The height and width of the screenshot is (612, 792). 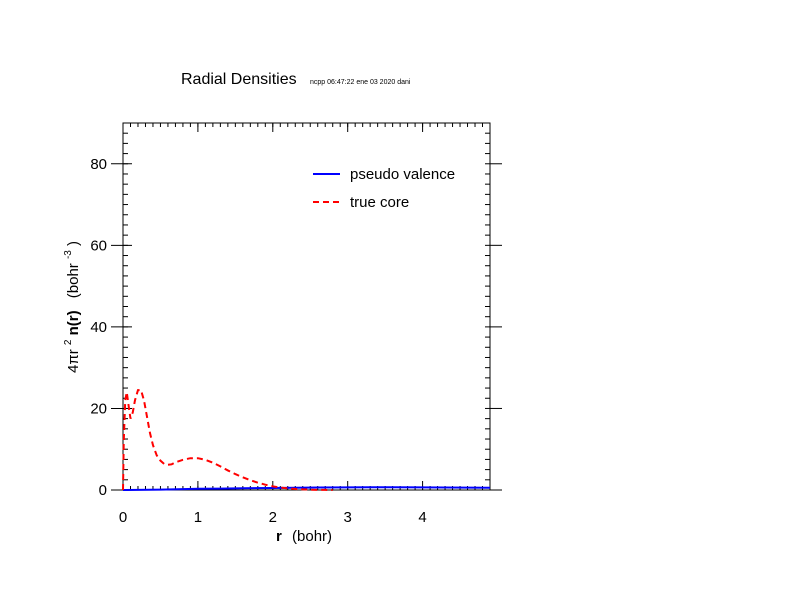 I want to click on series-layer, so click(x=306, y=440).